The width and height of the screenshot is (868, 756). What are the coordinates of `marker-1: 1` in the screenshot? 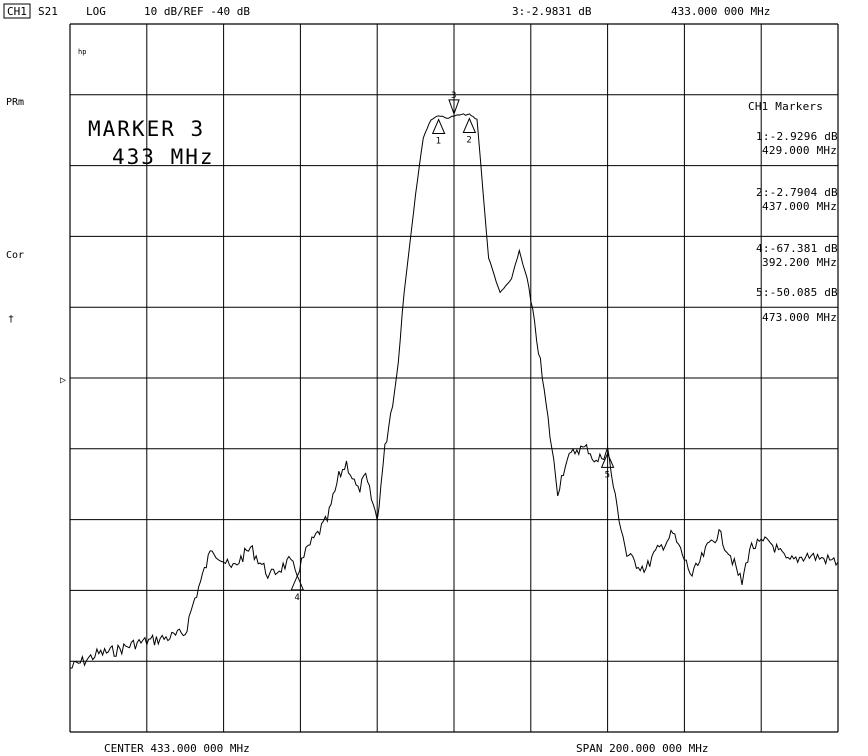 It's located at (438, 132).